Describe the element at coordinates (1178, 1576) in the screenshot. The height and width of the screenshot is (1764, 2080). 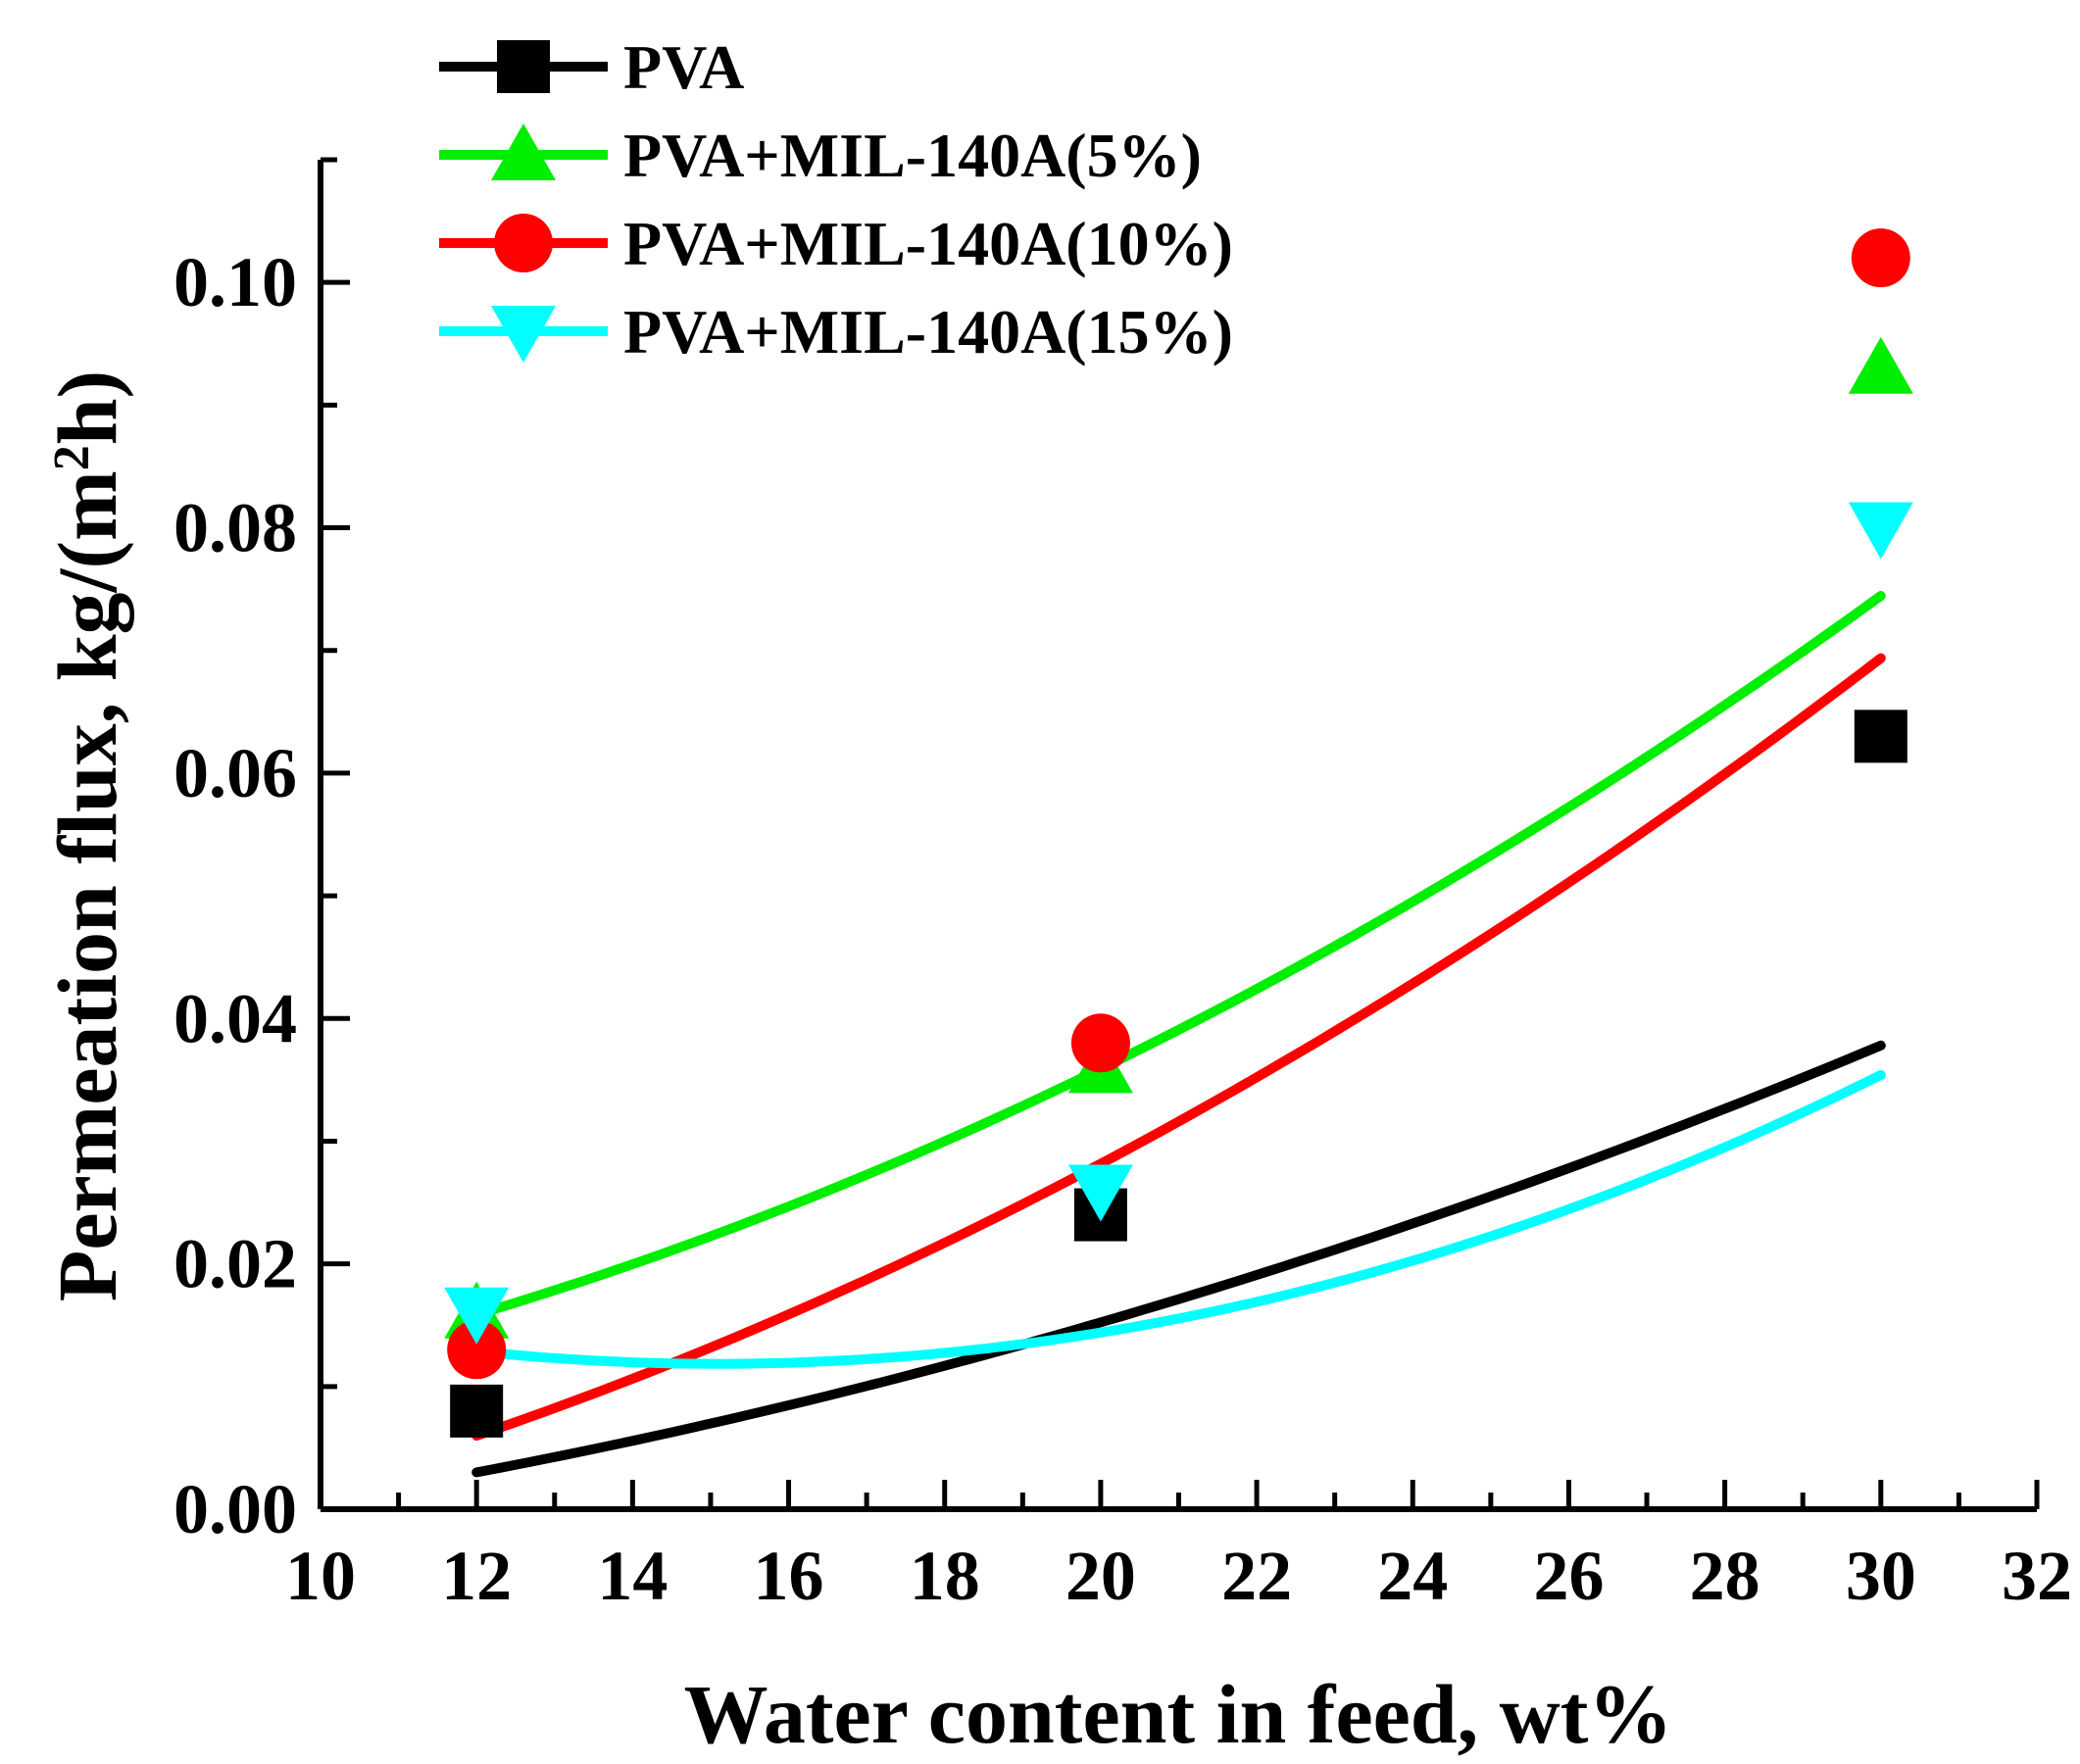
I see `x-tick-labels: 10 12 14 16 18 20 22 24 26 28 30 32` at that location.